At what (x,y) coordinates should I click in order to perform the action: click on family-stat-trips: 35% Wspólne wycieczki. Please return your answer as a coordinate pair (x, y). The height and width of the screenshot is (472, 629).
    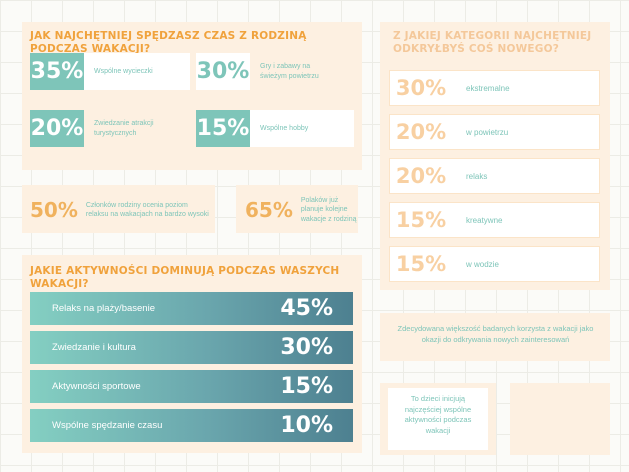
    Looking at the image, I should click on (110, 71).